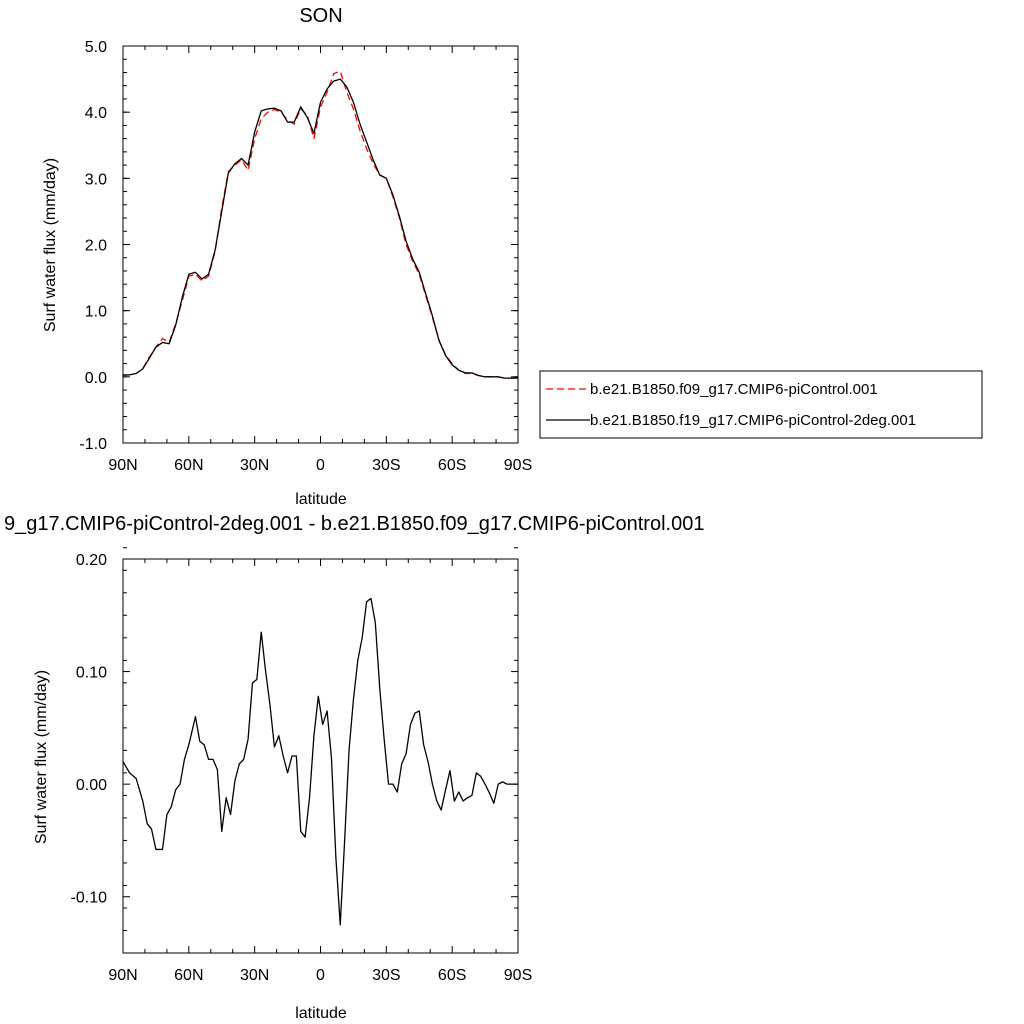 Image resolution: width=1024 pixels, height=1024 pixels. Describe the element at coordinates (122, 465) in the screenshot. I see `top-xtick-label: 90N` at that location.